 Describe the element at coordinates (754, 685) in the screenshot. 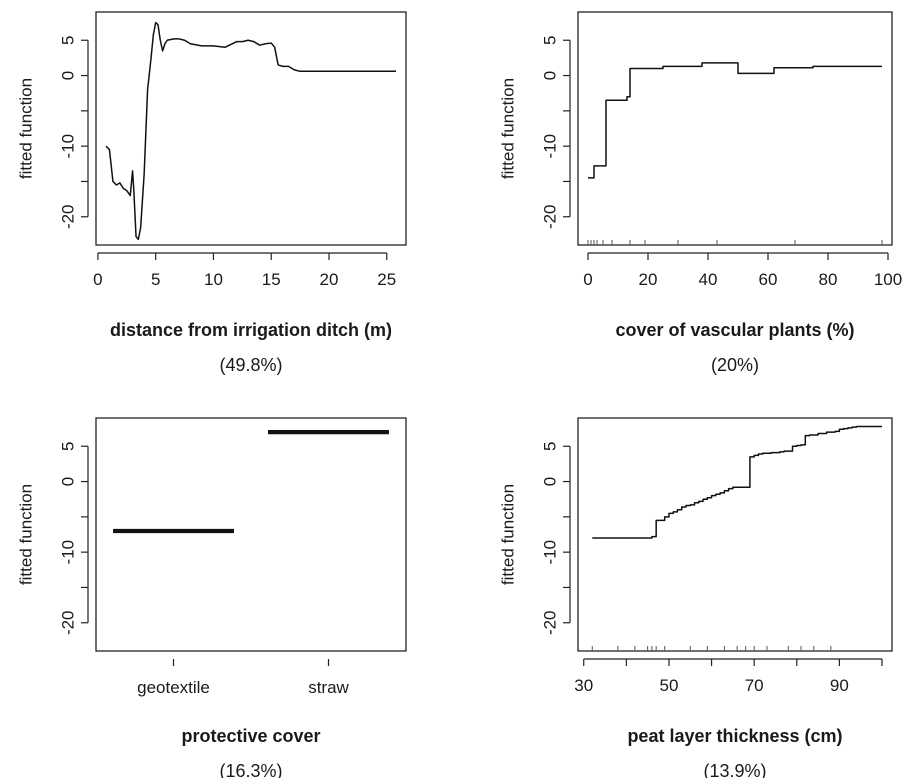

I see `x-tick-label: 70` at that location.